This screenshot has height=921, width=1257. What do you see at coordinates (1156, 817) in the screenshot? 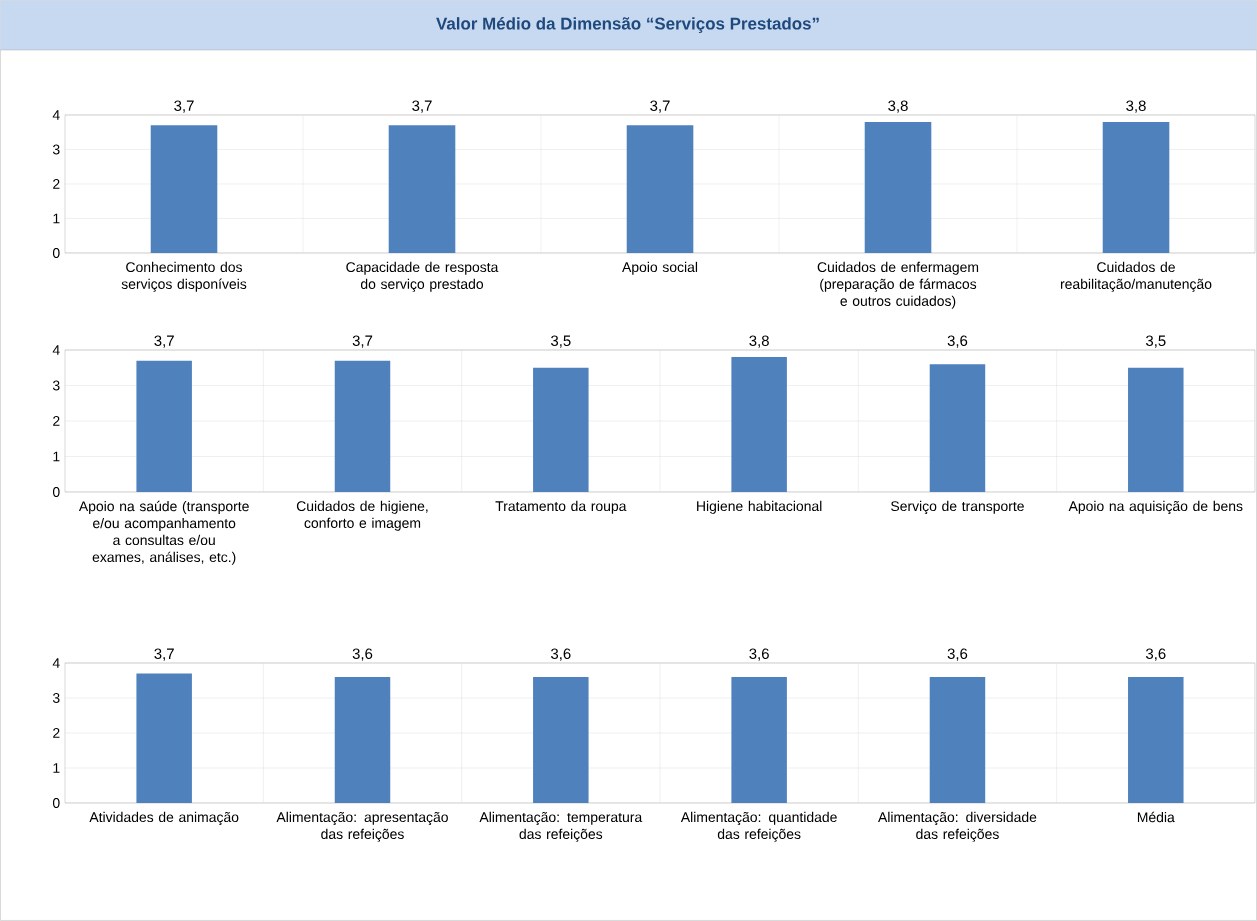
I see `x-tick-label: Média` at bounding box center [1156, 817].